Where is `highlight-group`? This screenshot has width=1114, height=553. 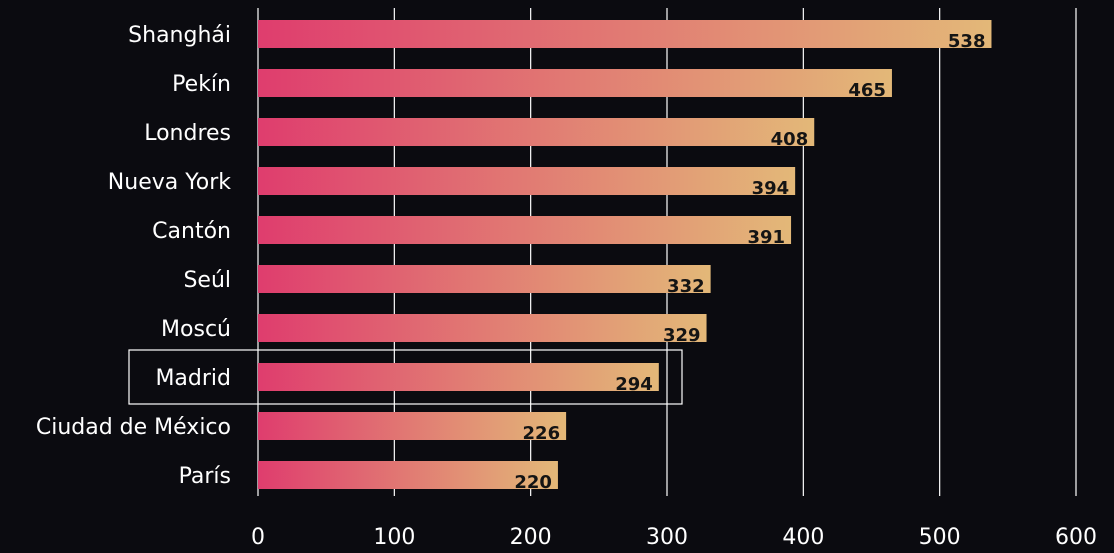
highlight-group is located at coordinates (405, 377).